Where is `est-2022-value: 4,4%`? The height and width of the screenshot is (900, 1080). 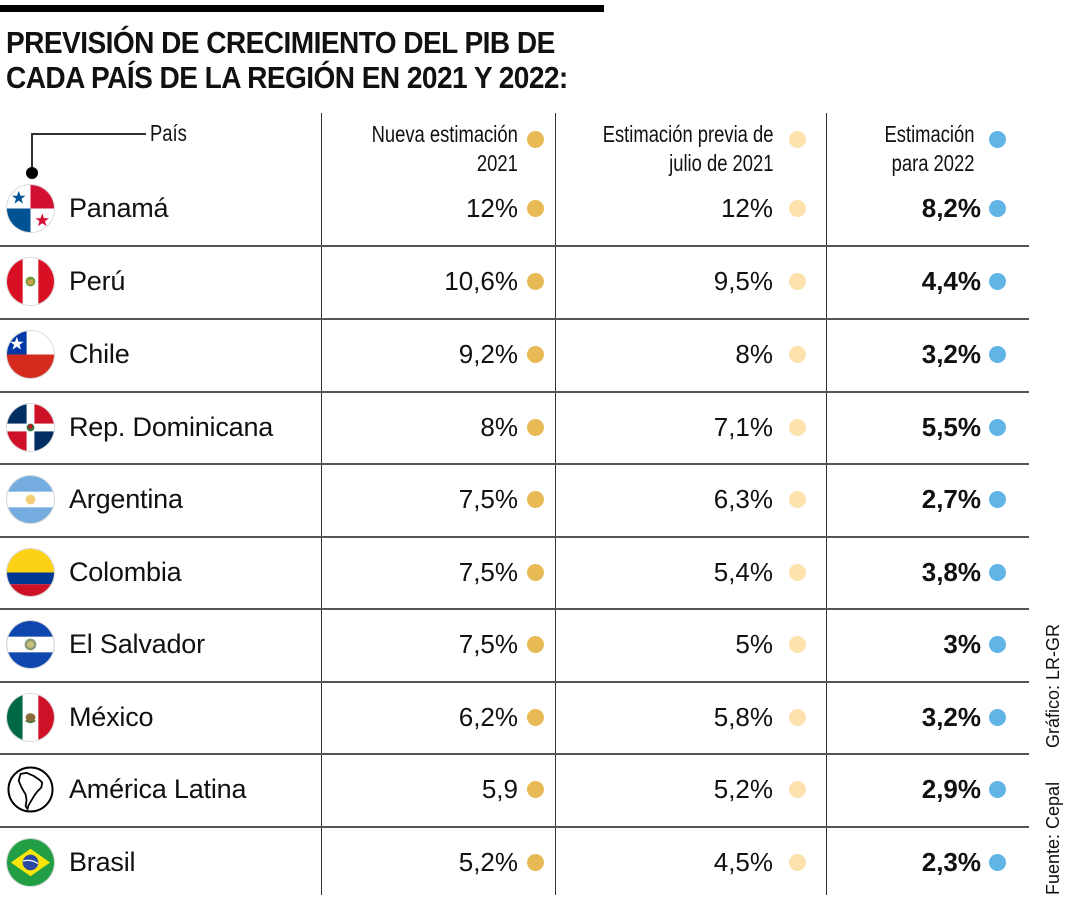 est-2022-value: 4,4% is located at coordinates (951, 281).